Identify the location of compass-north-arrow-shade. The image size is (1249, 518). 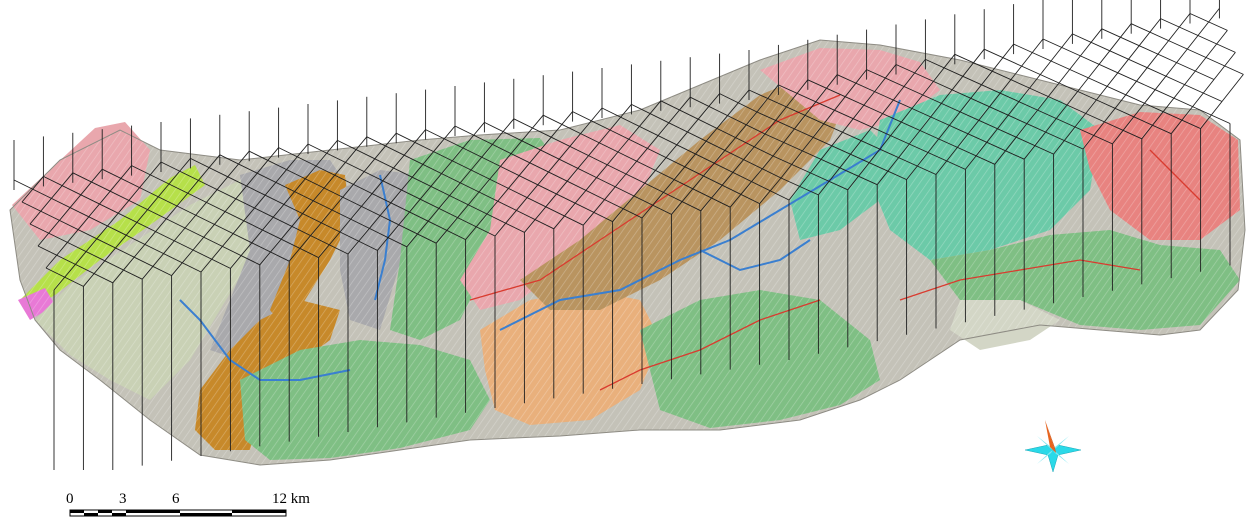
(1050, 436).